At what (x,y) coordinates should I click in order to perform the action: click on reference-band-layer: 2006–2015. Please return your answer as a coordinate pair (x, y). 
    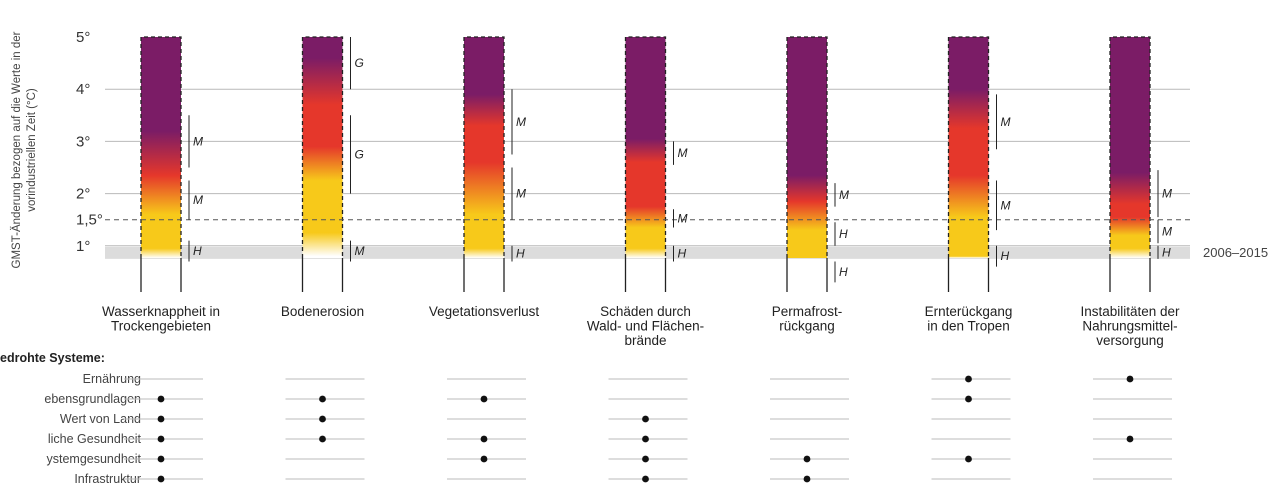
    Looking at the image, I should click on (686, 252).